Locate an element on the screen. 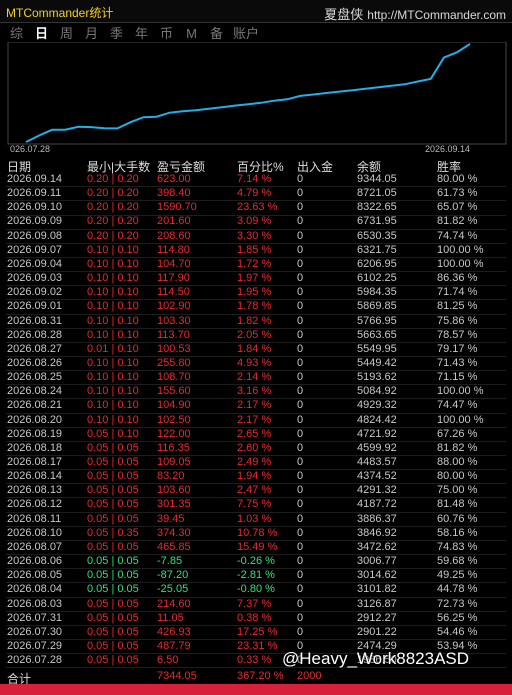 The height and width of the screenshot is (695, 512). tab: 备 is located at coordinates (216, 33).